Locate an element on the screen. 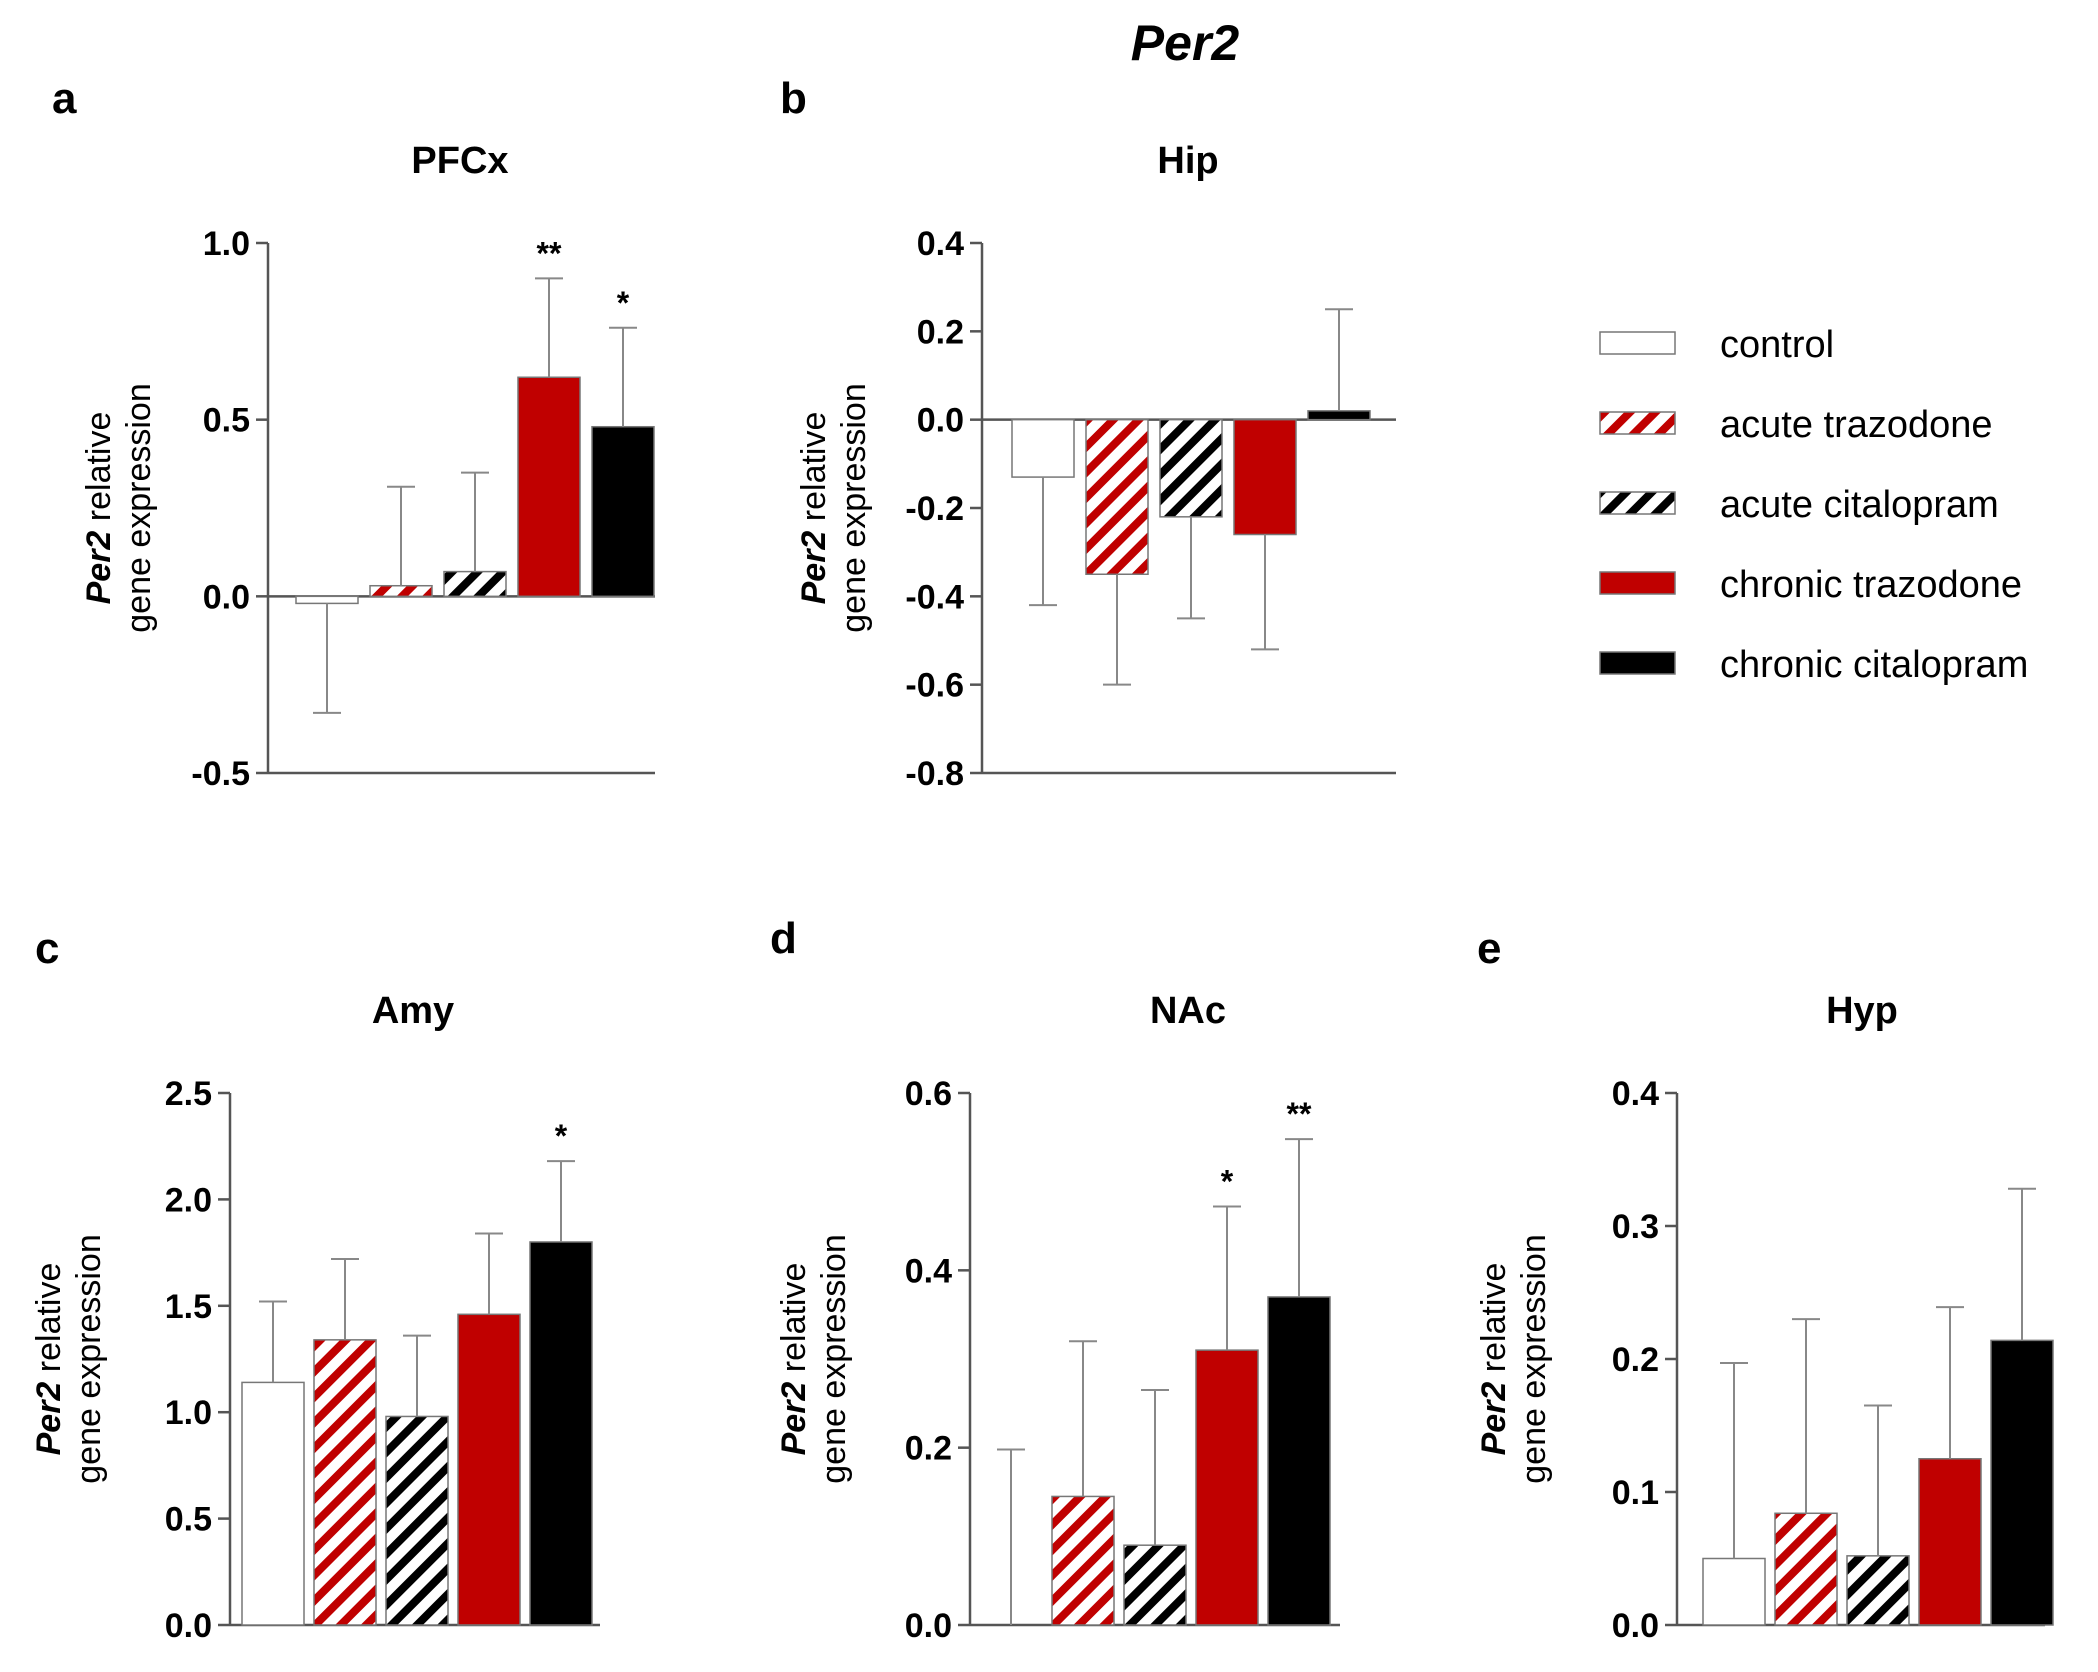 The width and height of the screenshot is (2098, 1672). y-tick-label: -0.4 is located at coordinates (934, 597).